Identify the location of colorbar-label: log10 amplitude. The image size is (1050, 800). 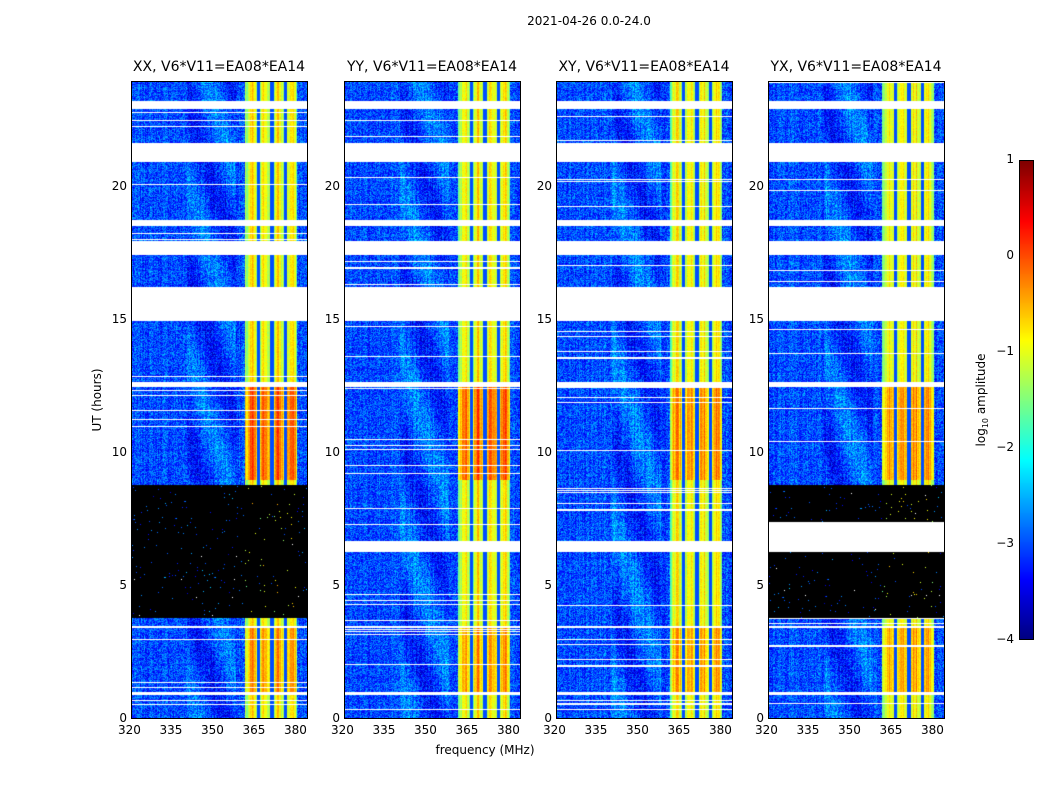
(982, 400).